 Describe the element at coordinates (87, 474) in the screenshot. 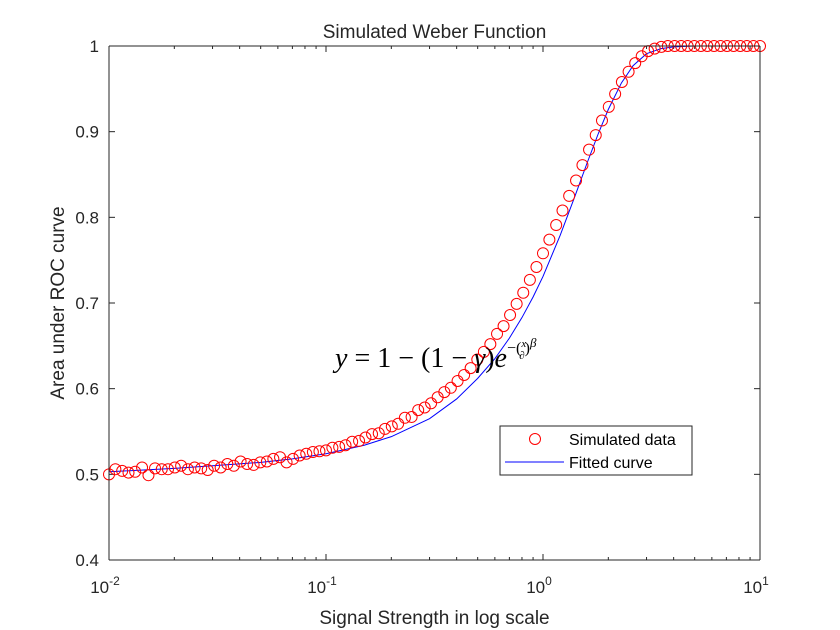

I see `y-tick-label: 0.5` at that location.